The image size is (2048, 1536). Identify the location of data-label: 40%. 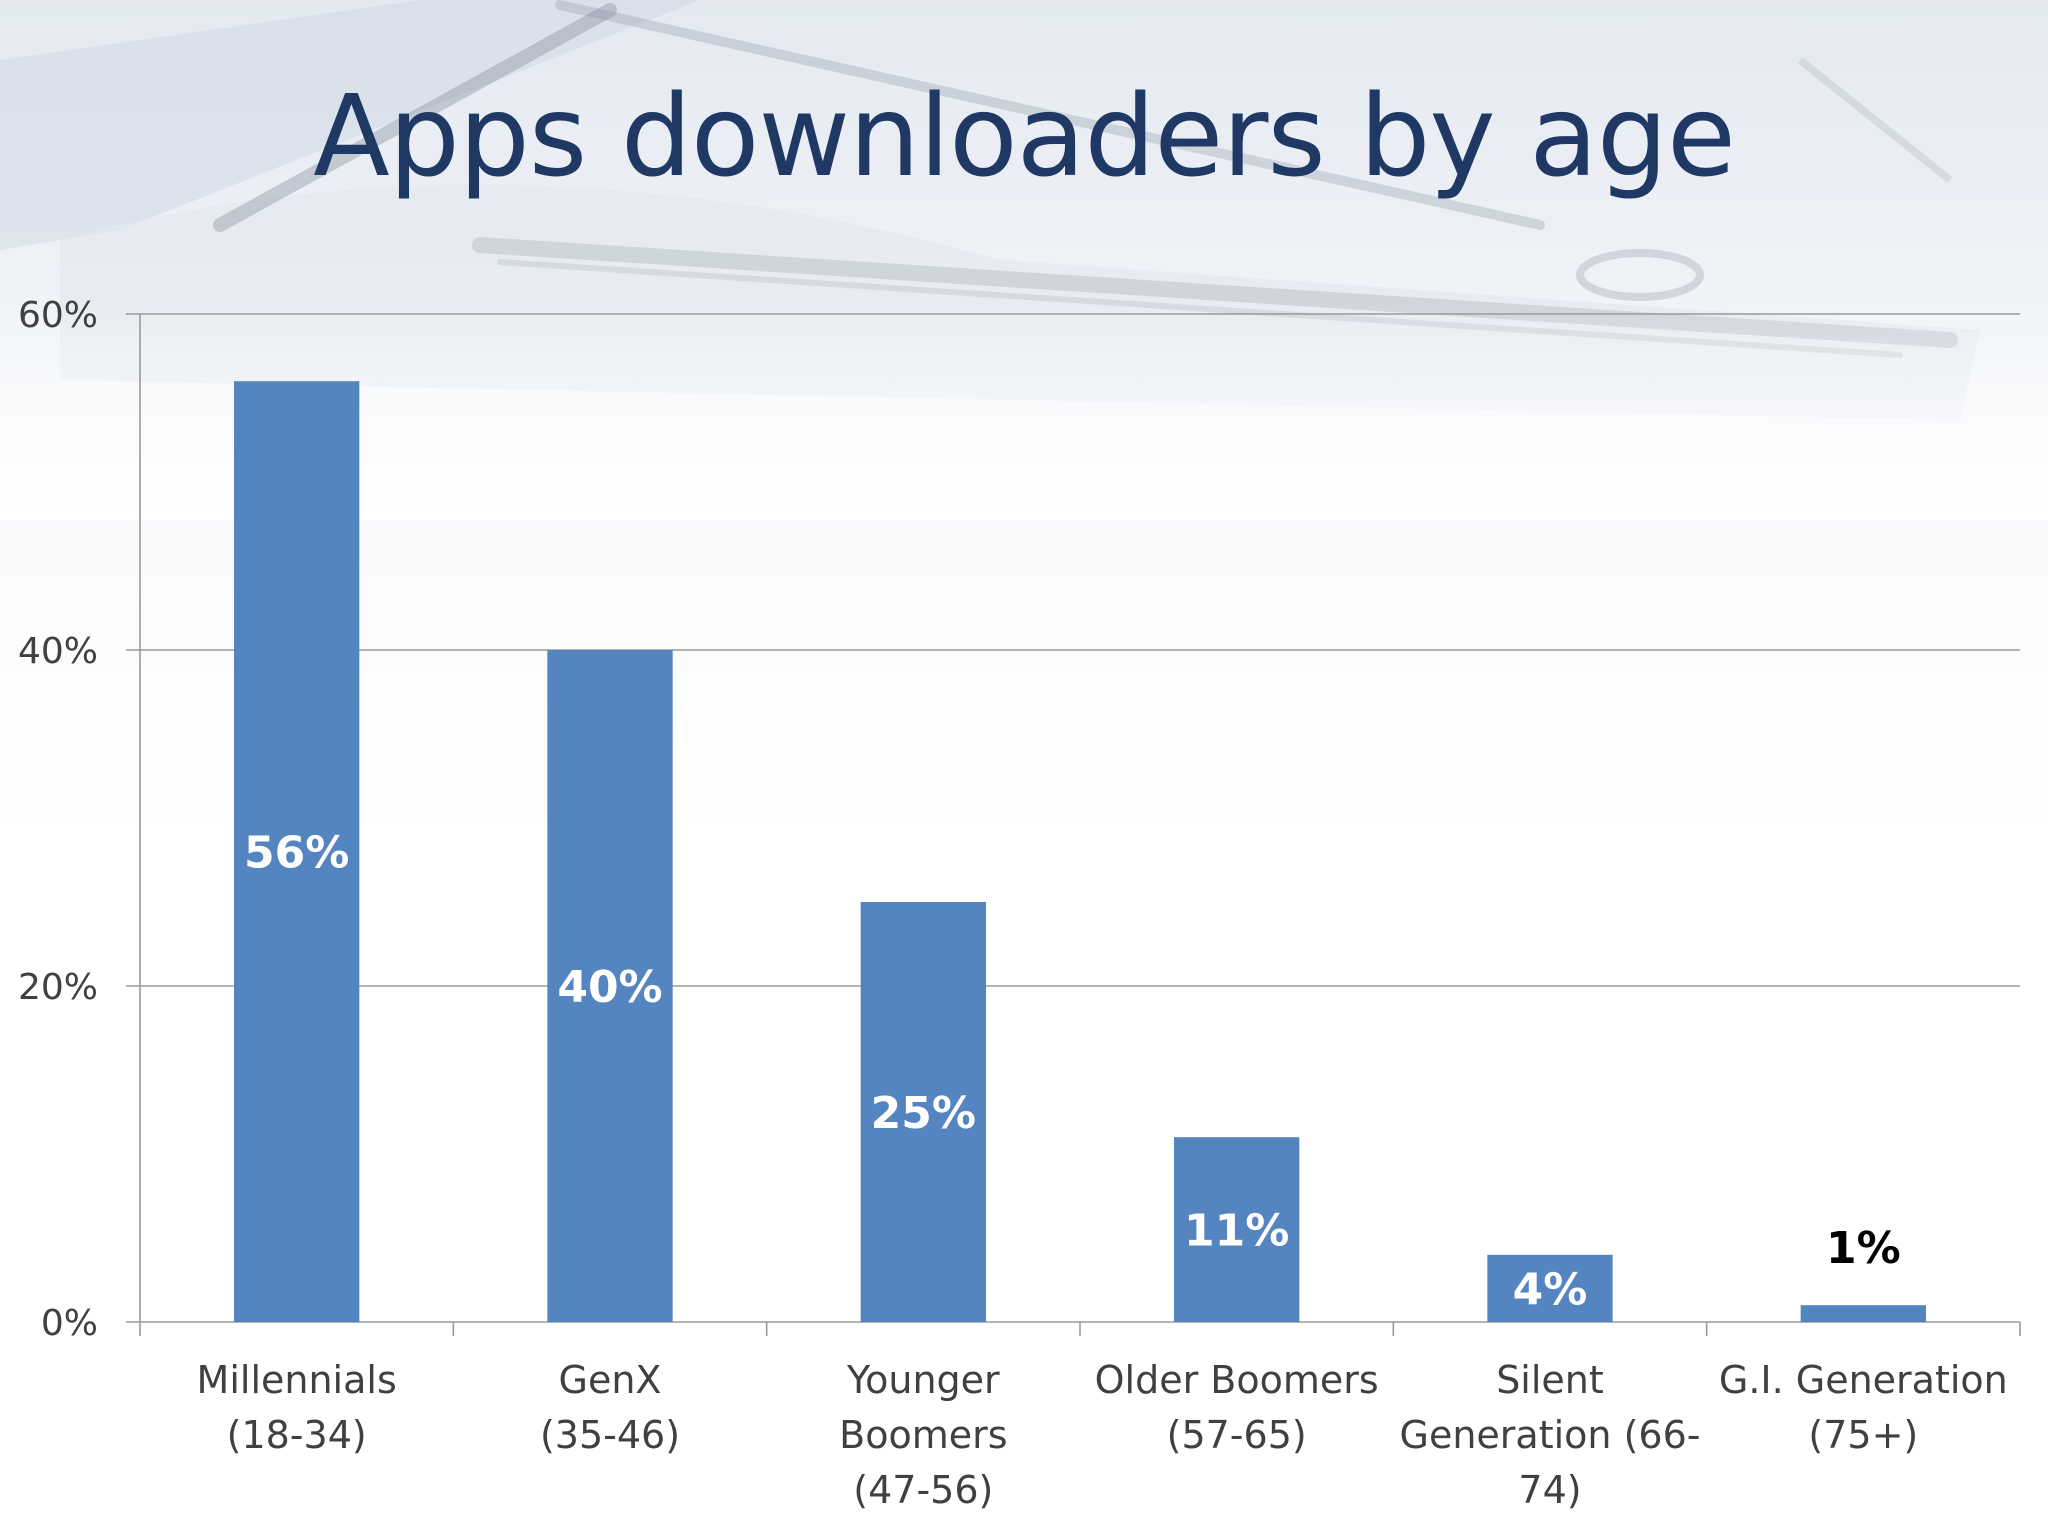
(609, 987).